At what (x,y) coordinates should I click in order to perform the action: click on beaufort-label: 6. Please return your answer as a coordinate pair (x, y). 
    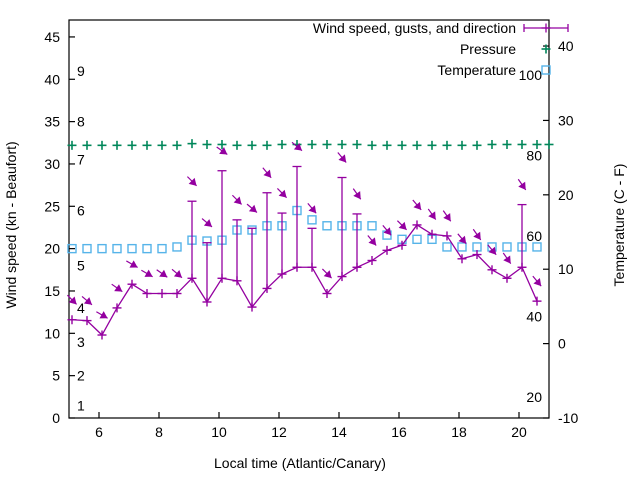
    Looking at the image, I should click on (81, 211).